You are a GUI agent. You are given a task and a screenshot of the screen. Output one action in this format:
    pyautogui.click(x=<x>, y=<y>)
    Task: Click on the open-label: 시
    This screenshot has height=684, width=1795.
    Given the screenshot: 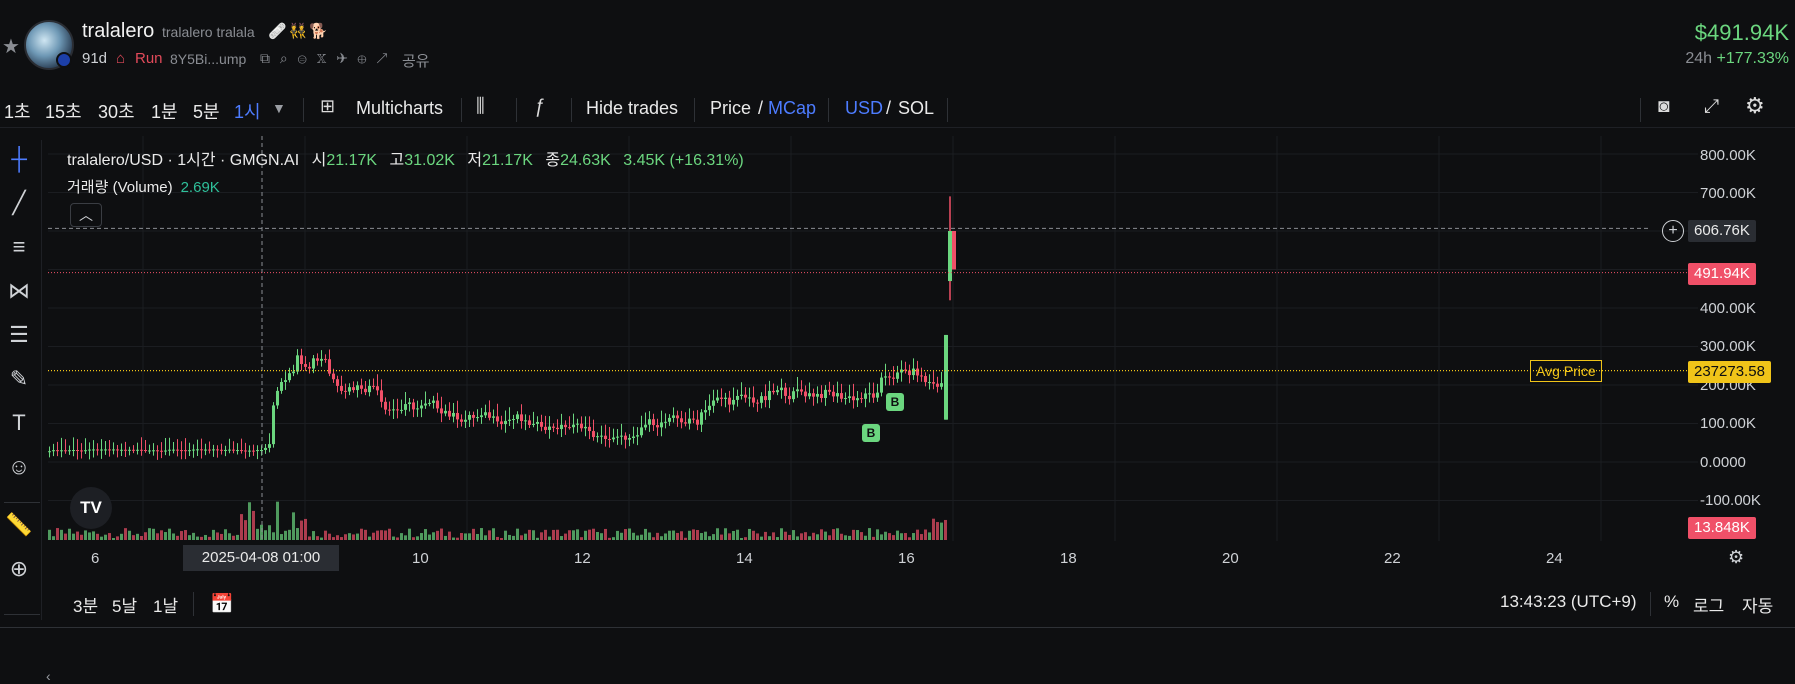 What is the action you would take?
    pyautogui.click(x=319, y=160)
    